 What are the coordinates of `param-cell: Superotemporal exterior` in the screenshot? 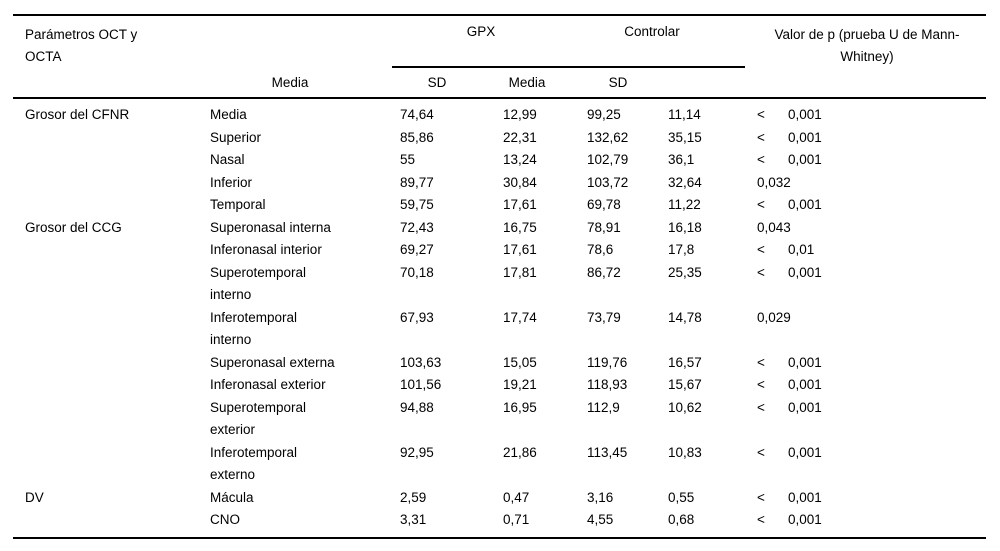 It's located at (299, 419).